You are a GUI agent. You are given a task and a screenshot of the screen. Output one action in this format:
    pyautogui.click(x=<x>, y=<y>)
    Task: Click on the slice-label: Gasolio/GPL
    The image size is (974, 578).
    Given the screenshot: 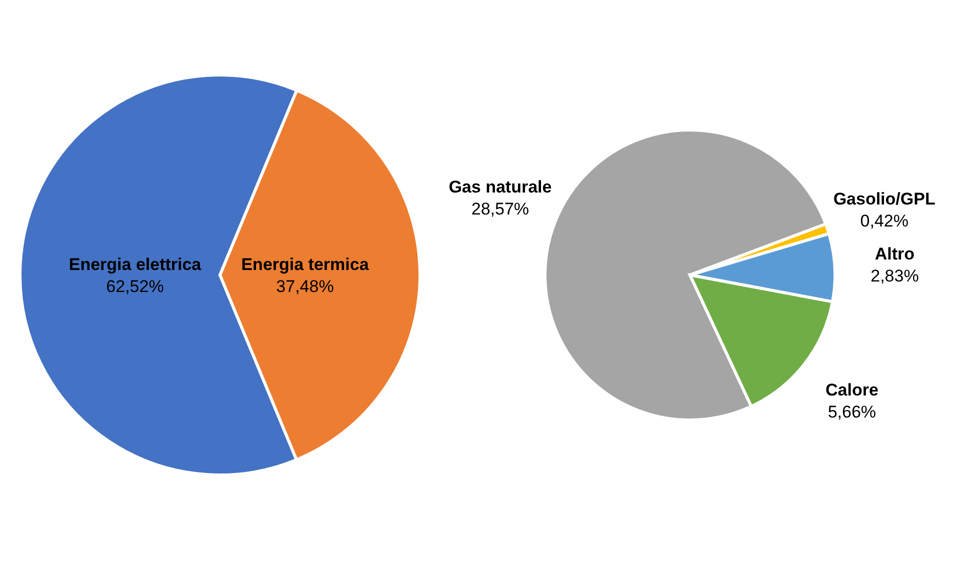 What is the action you would take?
    pyautogui.click(x=884, y=199)
    